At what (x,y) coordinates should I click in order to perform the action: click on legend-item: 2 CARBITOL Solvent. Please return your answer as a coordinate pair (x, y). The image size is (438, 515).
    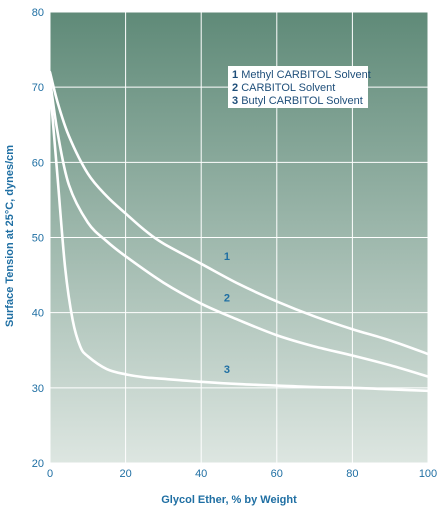
    Looking at the image, I should click on (283, 88).